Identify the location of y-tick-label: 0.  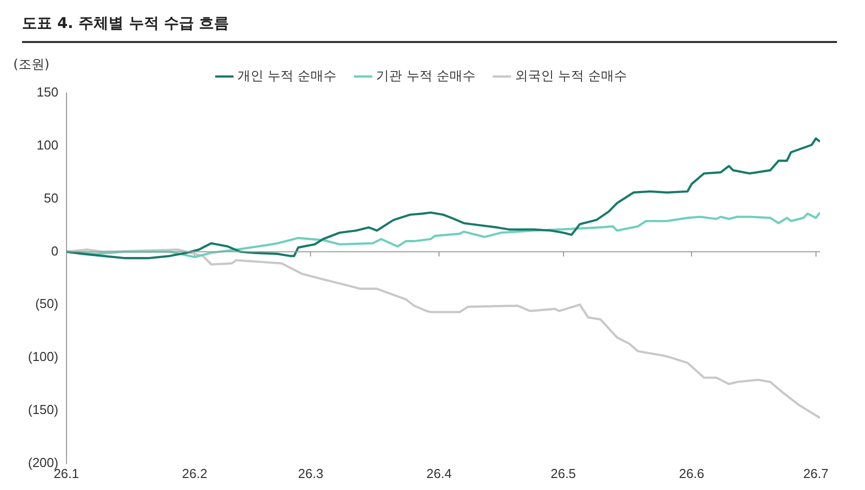
(54, 250).